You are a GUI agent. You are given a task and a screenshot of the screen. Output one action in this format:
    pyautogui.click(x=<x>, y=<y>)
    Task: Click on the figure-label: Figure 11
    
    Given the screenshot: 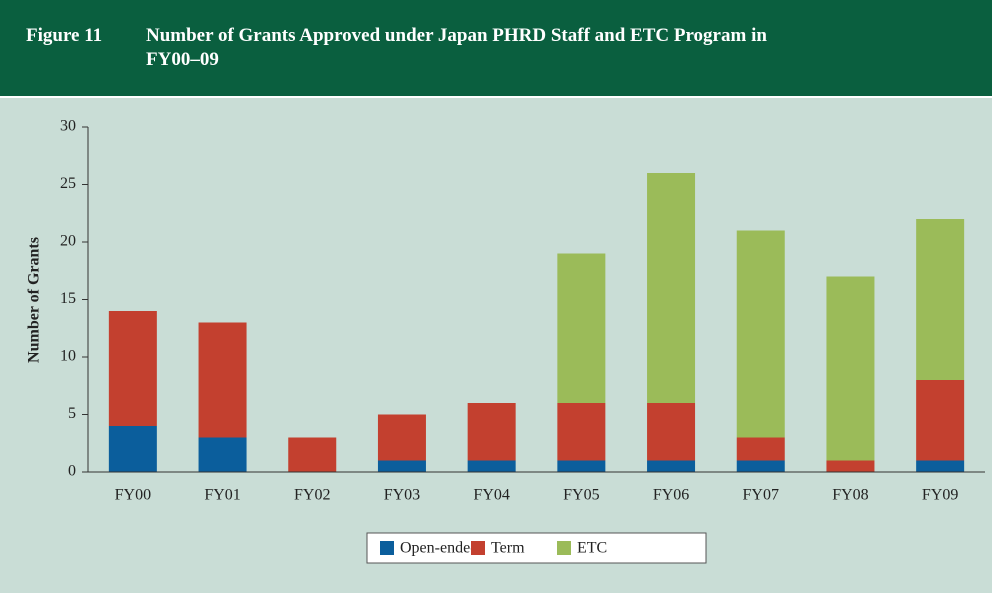 What is the action you would take?
    pyautogui.click(x=64, y=35)
    